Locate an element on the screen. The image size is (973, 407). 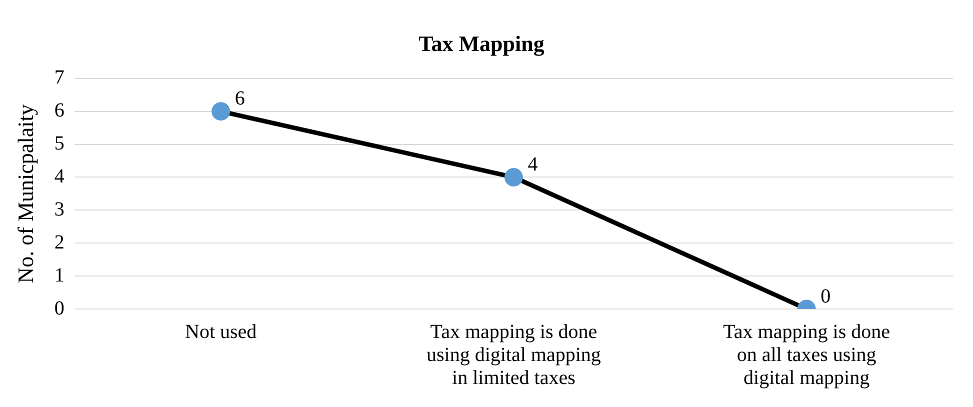
x-tick-label: Not used is located at coordinates (220, 331).